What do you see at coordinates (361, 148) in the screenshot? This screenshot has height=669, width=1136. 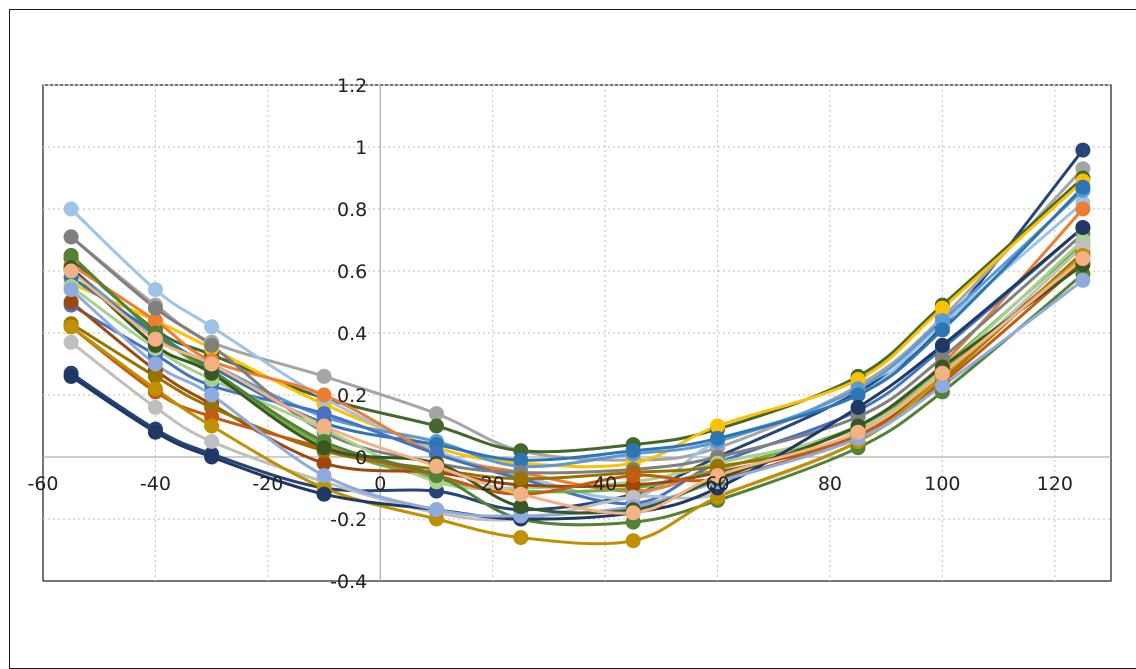 I see `y-tick-label: 1` at bounding box center [361, 148].